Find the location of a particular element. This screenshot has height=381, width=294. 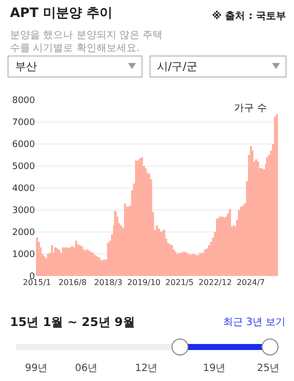

text: ※ 출처 : 국토부 is located at coordinates (249, 16).